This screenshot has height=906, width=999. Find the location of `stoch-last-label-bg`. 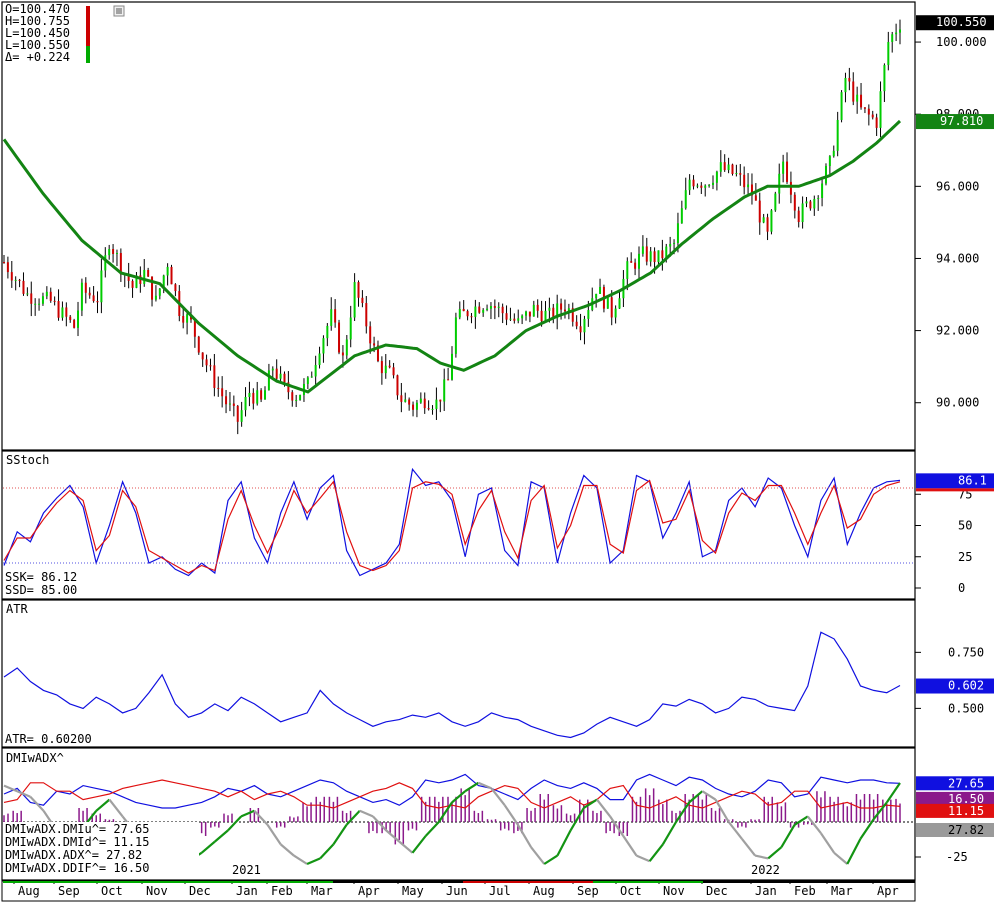

stoch-last-label-bg is located at coordinates (955, 481).